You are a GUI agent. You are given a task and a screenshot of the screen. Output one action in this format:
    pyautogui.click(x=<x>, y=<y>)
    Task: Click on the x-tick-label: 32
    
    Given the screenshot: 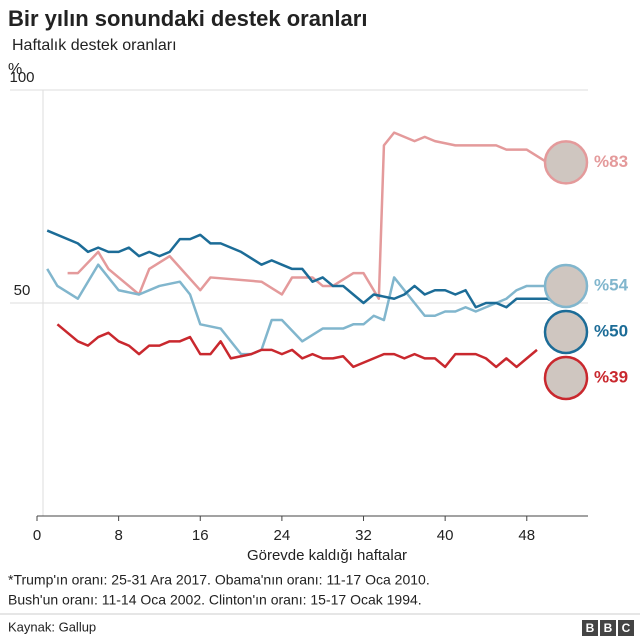 What is the action you would take?
    pyautogui.click(x=363, y=535)
    